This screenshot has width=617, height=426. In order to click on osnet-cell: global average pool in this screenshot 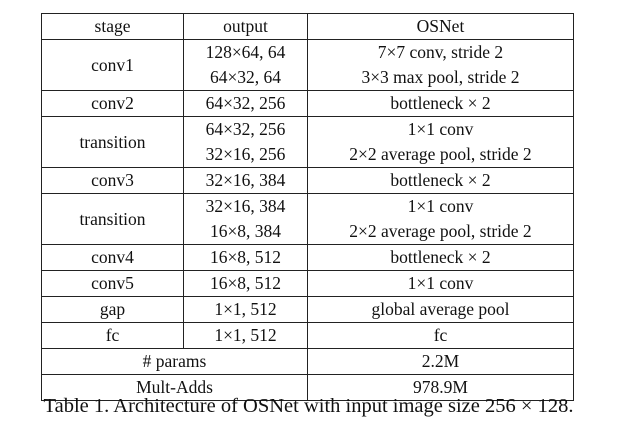, I will do `click(440, 309)`.